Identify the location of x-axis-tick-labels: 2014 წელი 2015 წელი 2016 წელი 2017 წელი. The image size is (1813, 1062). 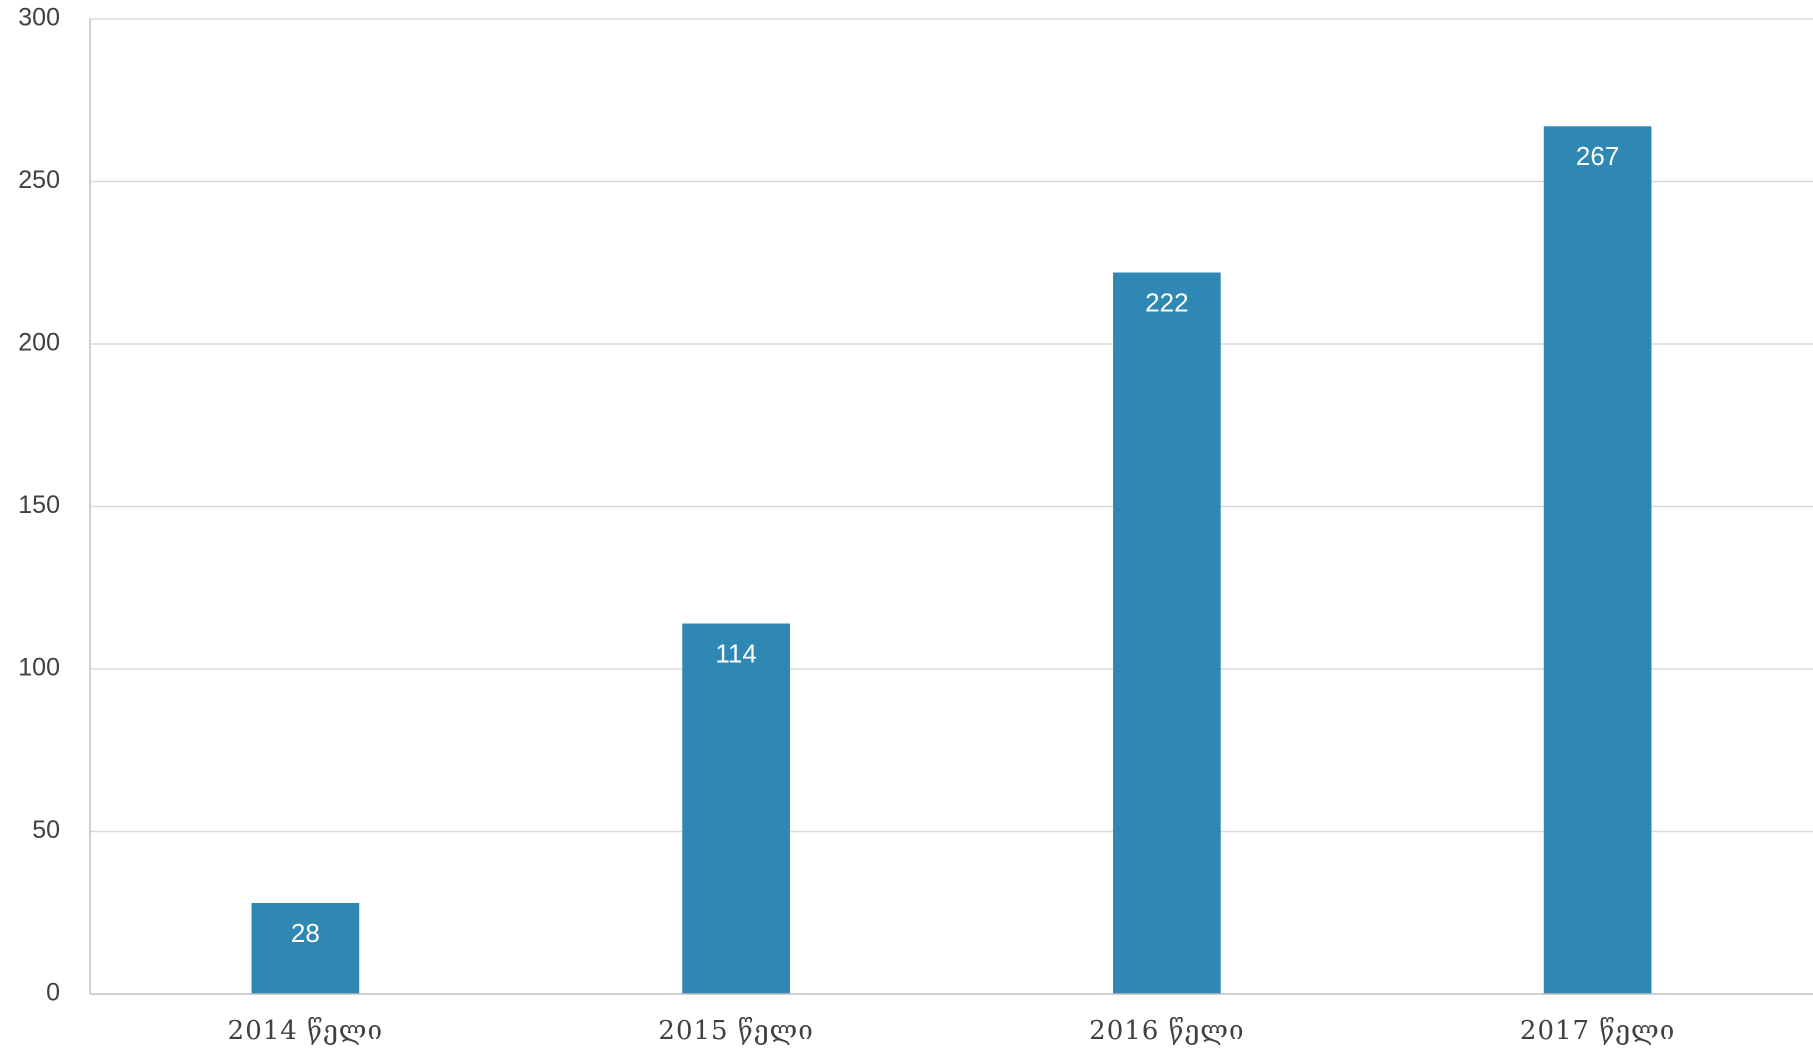
(951, 1031).